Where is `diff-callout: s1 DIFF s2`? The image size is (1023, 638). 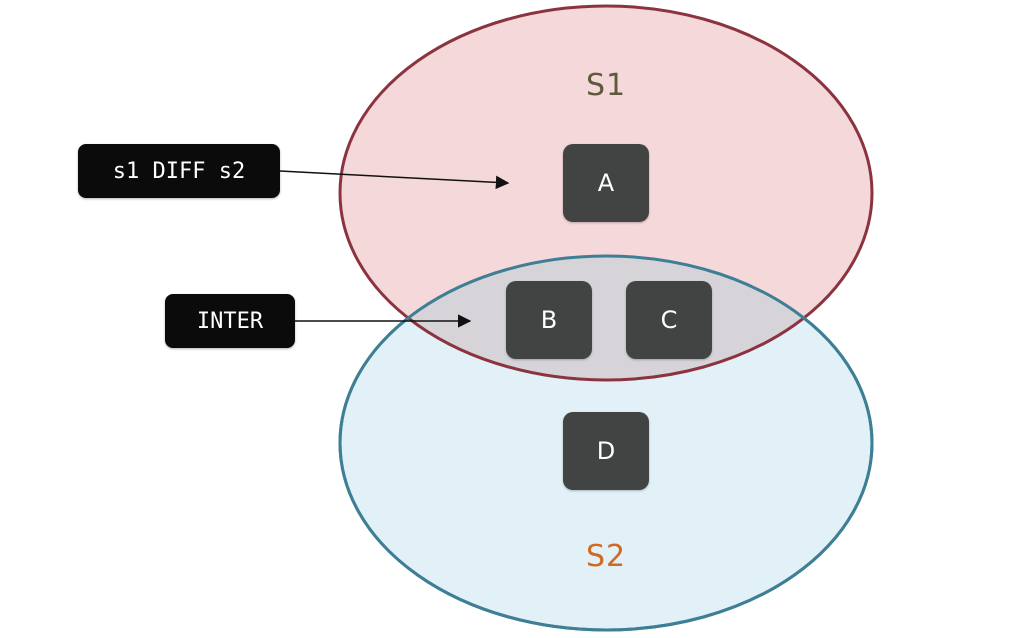
diff-callout: s1 DIFF s2 is located at coordinates (179, 171).